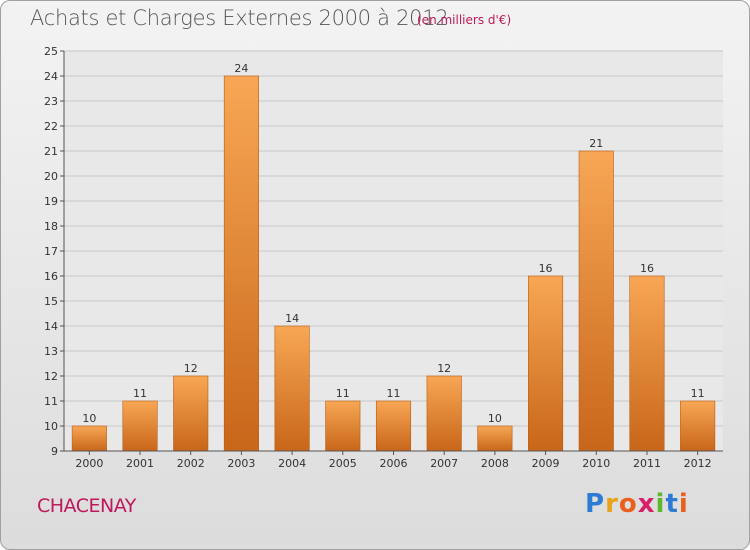 This screenshot has width=750, height=550. What do you see at coordinates (51, 151) in the screenshot?
I see `y-tick-label: 21` at bounding box center [51, 151].